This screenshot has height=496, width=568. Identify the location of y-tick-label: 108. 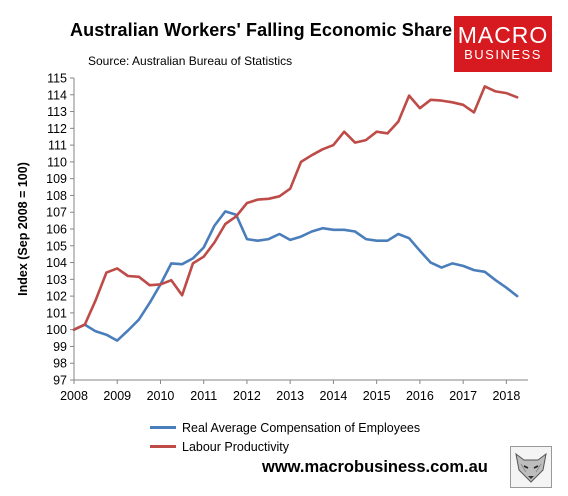
(56, 196).